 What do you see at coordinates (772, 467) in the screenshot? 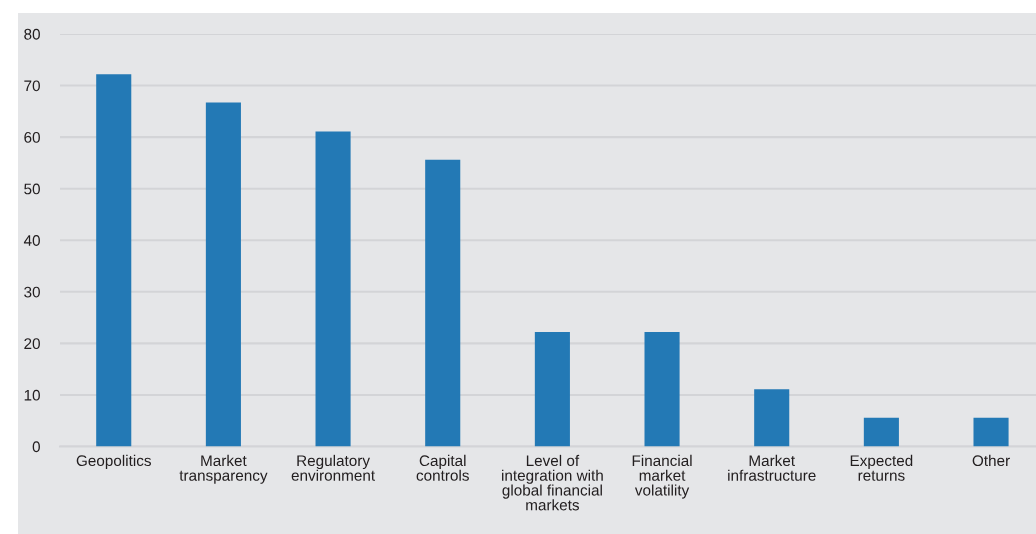
I see `x-tick-label: Market infrastructure` at bounding box center [772, 467].